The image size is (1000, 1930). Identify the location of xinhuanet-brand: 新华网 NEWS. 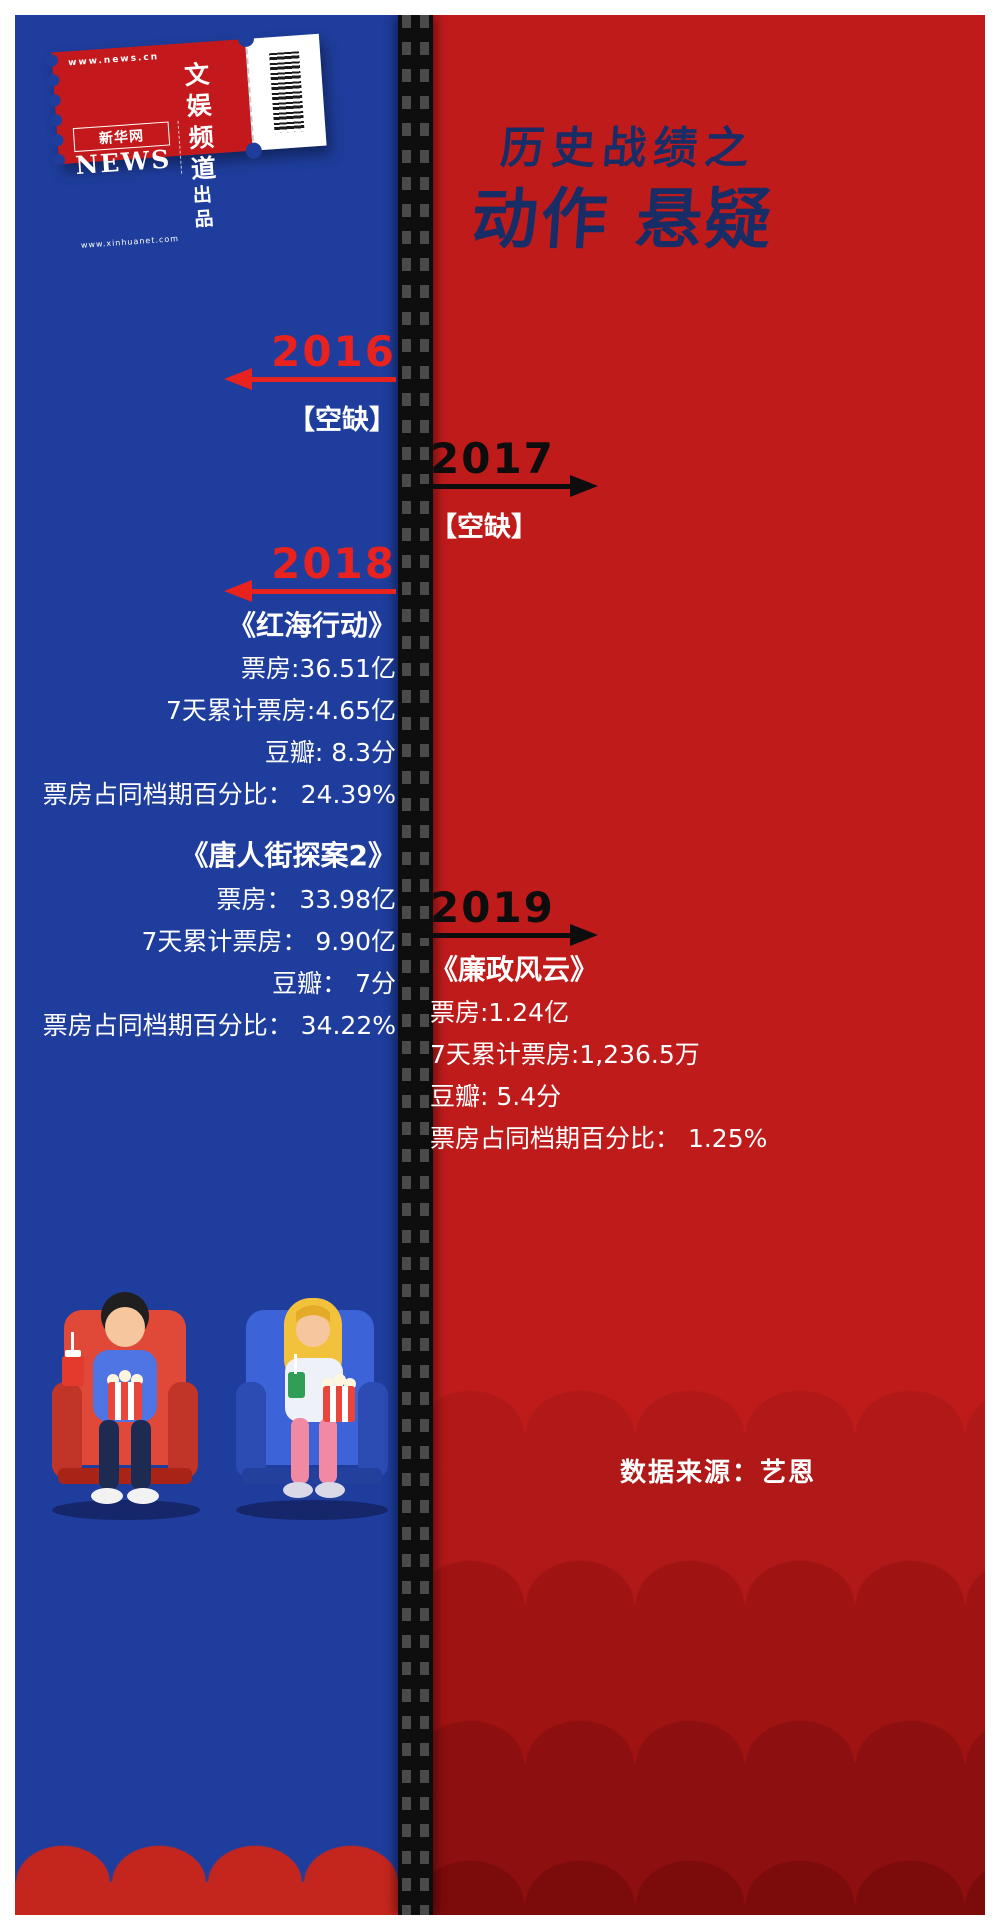
(127, 150).